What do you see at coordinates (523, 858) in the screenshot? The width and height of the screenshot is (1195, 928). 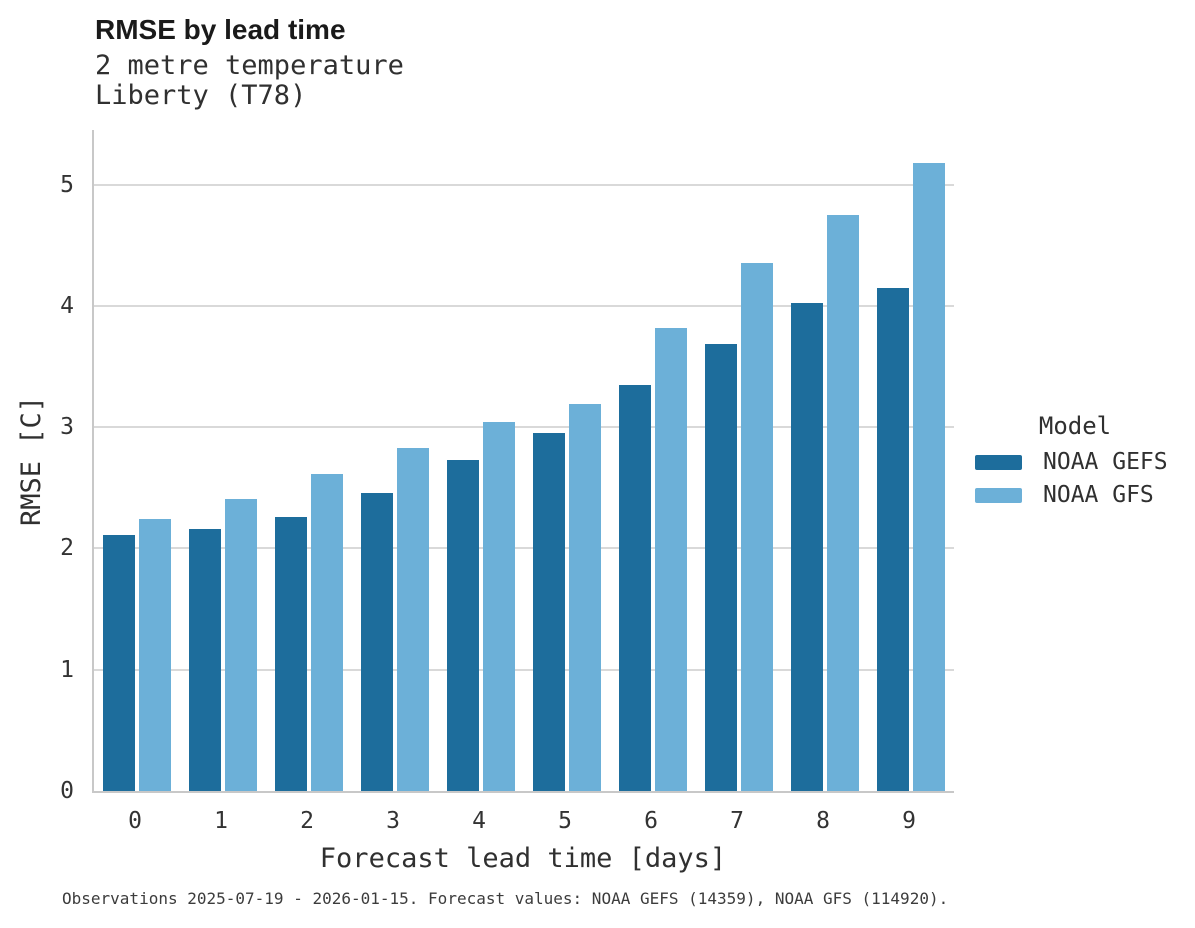 I see `x-axis-label: Forecast lead time [days]` at bounding box center [523, 858].